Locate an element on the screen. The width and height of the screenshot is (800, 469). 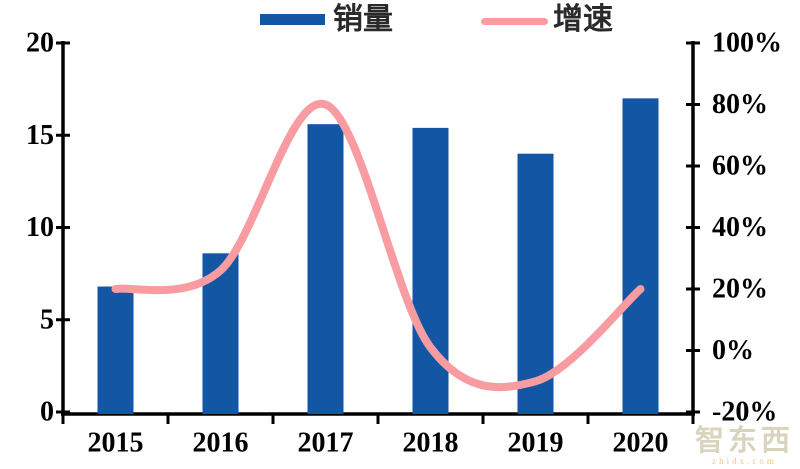
bar-2018 is located at coordinates (430, 271).